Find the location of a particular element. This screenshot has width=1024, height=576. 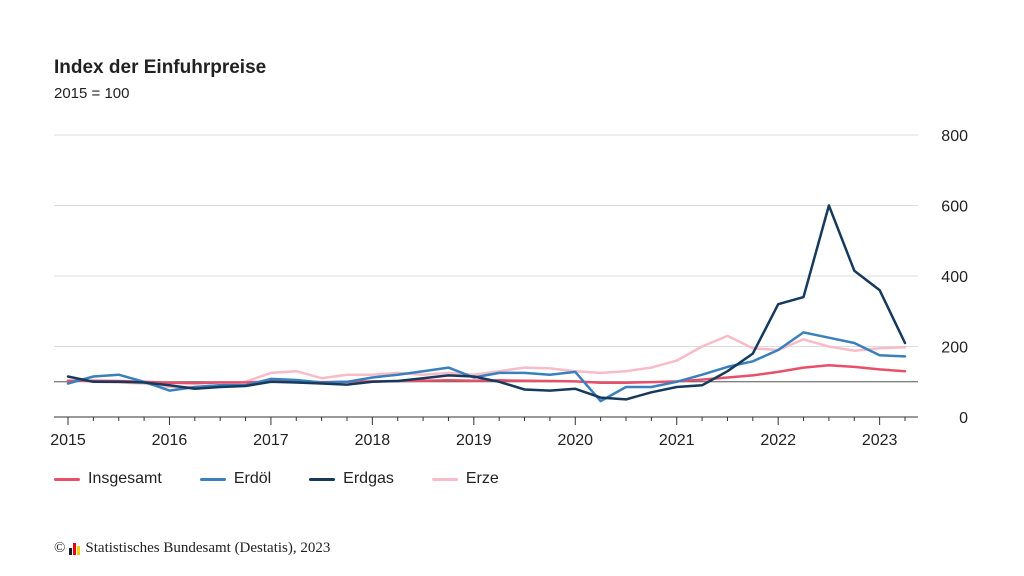

destatis-logo is located at coordinates (75, 548).